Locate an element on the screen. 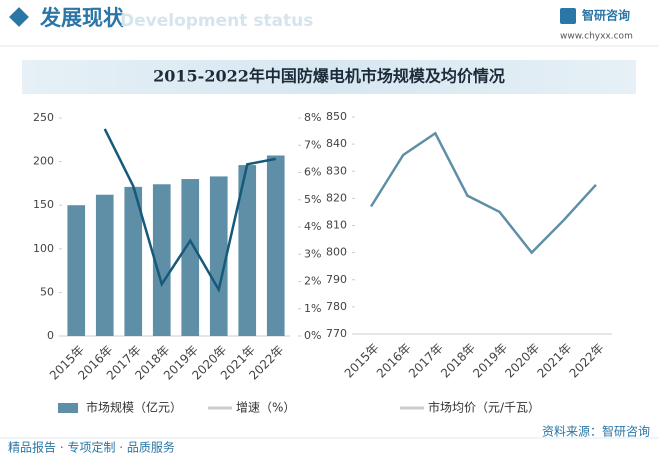 This screenshot has width=659, height=459. x-tick-label: 2016年 is located at coordinates (394, 361).